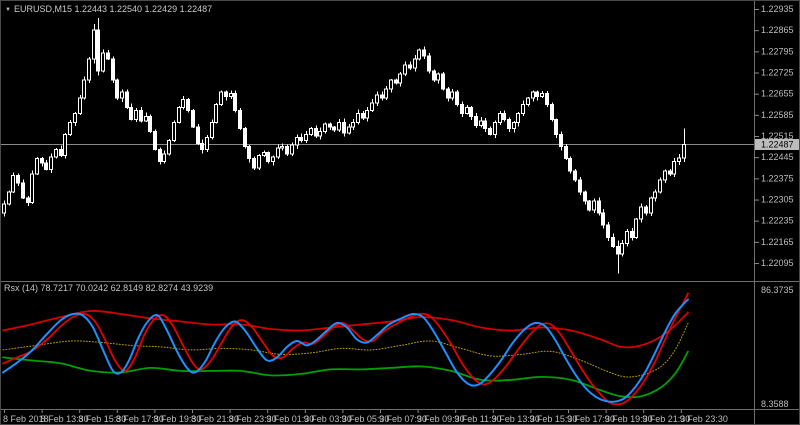 The height and width of the screenshot is (425, 800). I want to click on indicator-axis: 86.3735 8.3588, so click(777, 347).